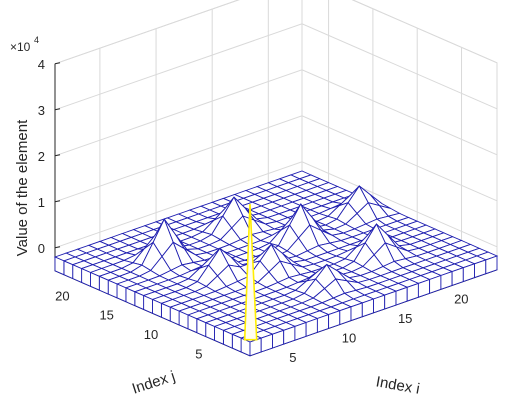 The width and height of the screenshot is (515, 396). What do you see at coordinates (276, 32) in the screenshot?
I see `z-grid-line` at bounding box center [276, 32].